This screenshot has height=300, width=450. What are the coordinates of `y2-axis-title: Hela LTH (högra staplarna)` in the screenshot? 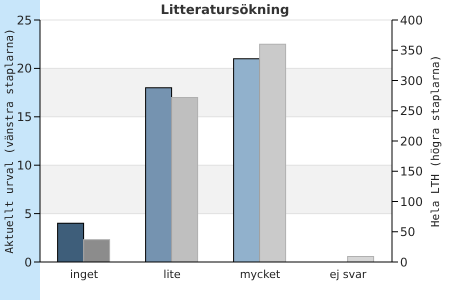 It's located at (435, 141).